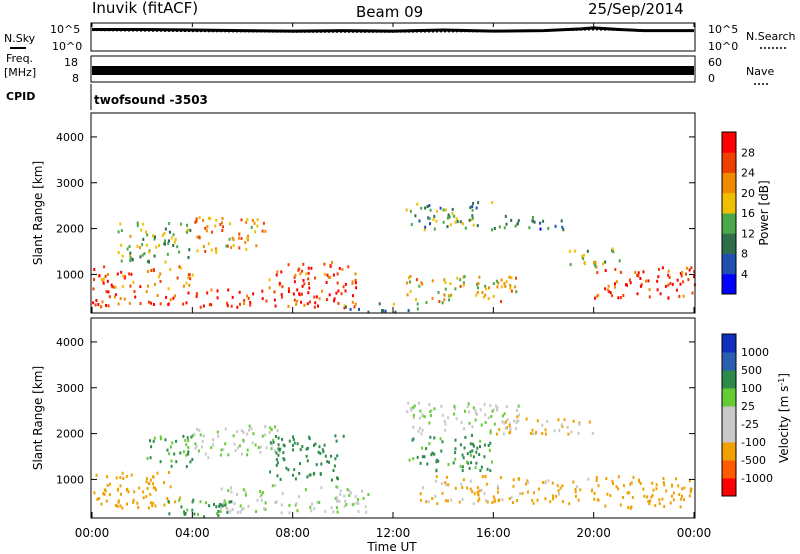  What do you see at coordinates (694, 533) in the screenshot?
I see `x-tick-label: 00:00` at bounding box center [694, 533].